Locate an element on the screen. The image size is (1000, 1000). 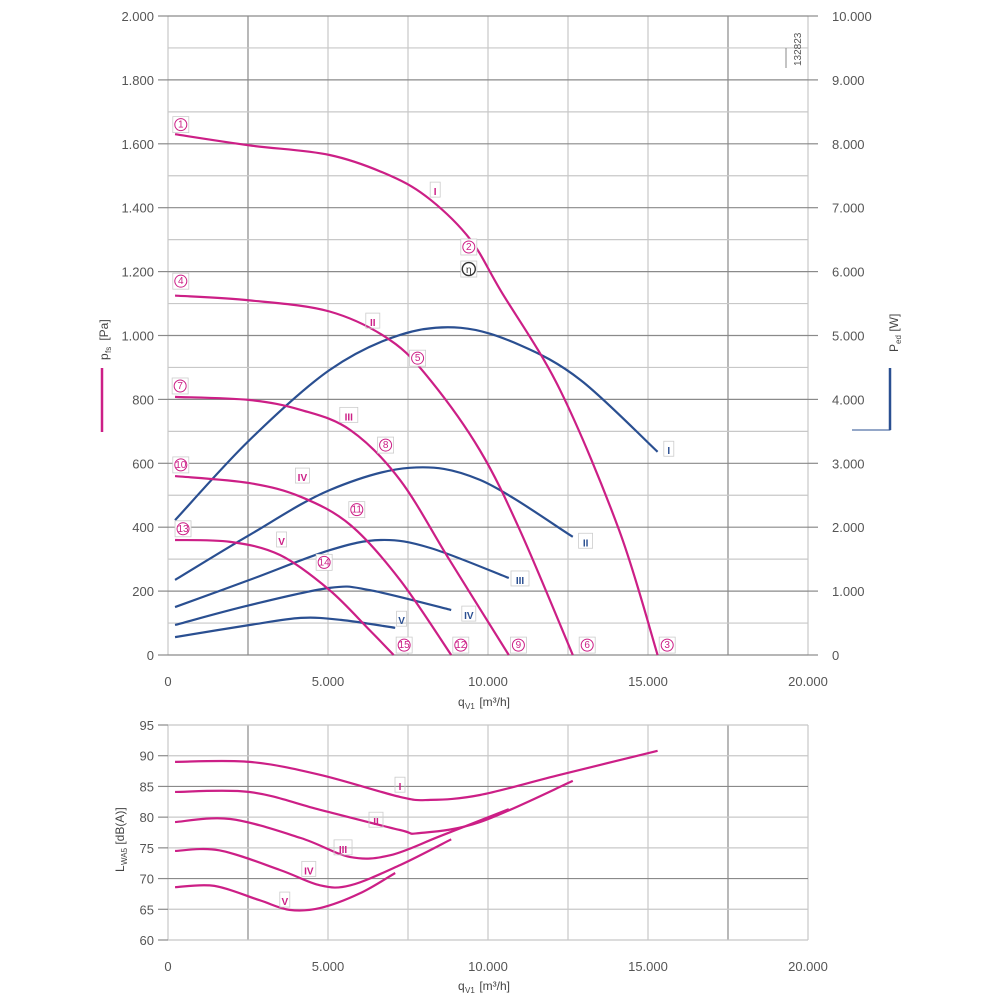
y-tick-label: 80 is located at coordinates (147, 817).